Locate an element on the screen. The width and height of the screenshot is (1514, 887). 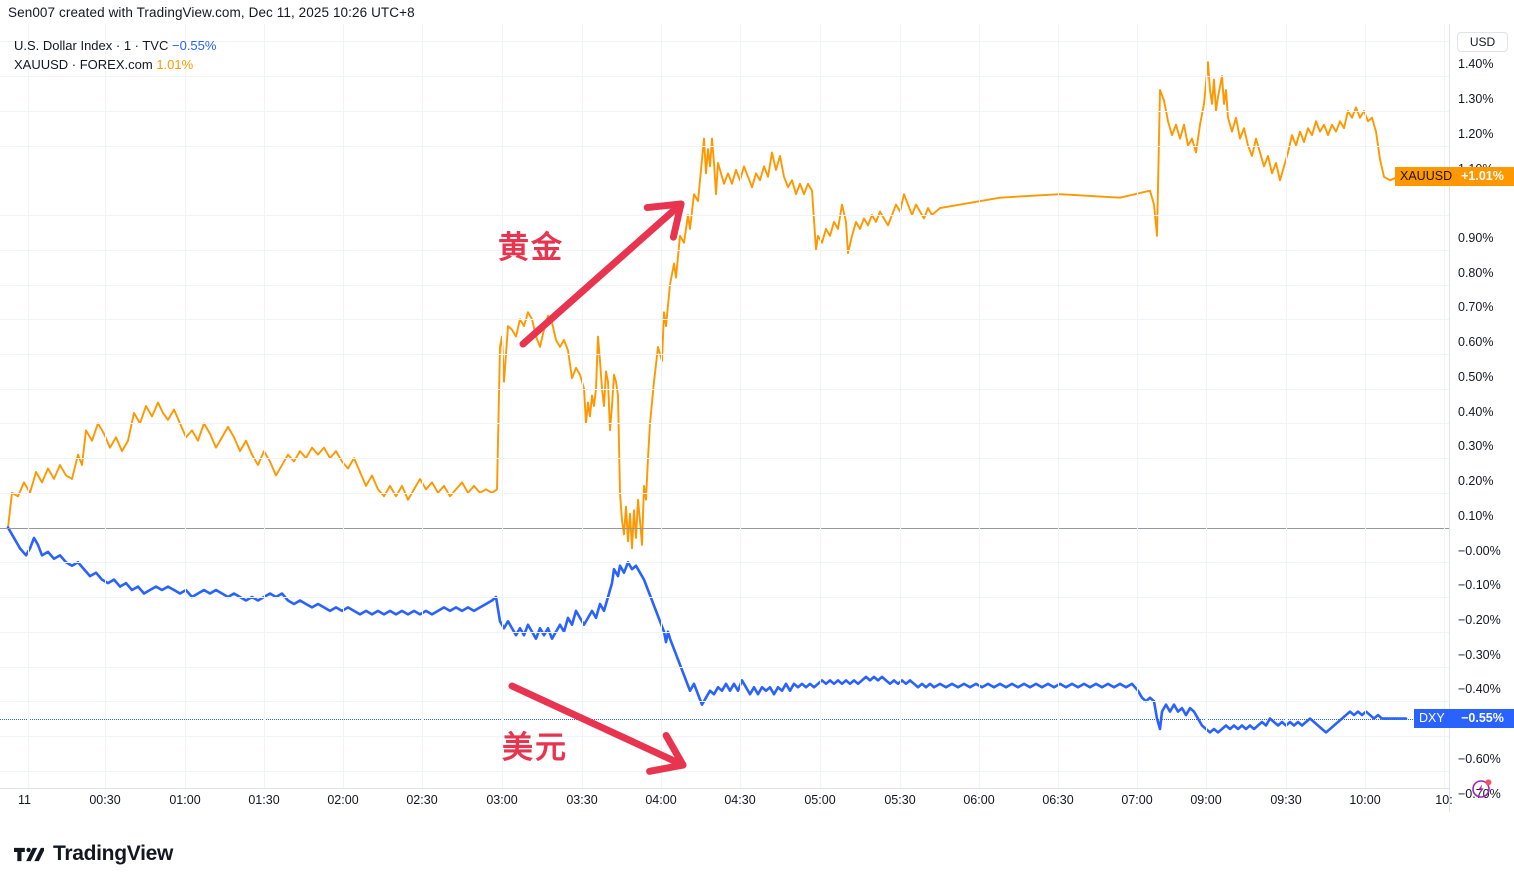
time-tick-label: 02:30 is located at coordinates (422, 800).